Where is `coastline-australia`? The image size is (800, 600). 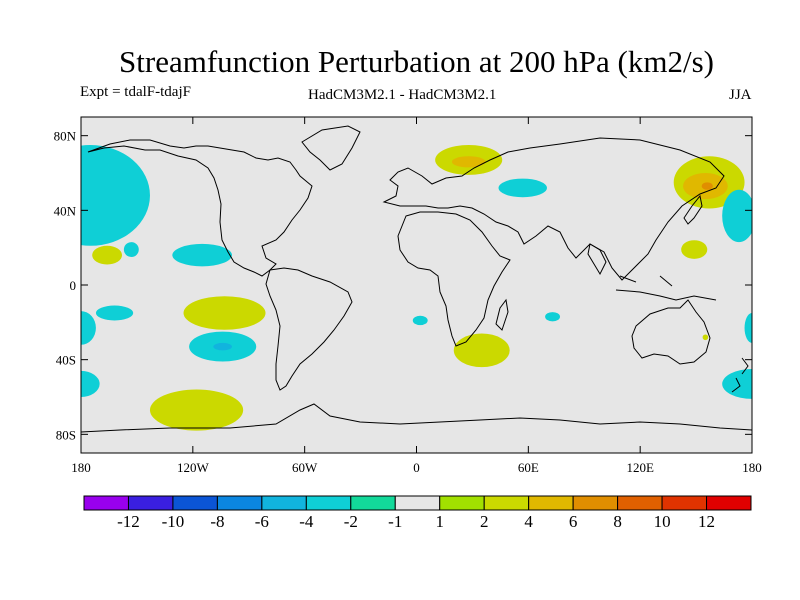
coastline-australia is located at coordinates (671, 332).